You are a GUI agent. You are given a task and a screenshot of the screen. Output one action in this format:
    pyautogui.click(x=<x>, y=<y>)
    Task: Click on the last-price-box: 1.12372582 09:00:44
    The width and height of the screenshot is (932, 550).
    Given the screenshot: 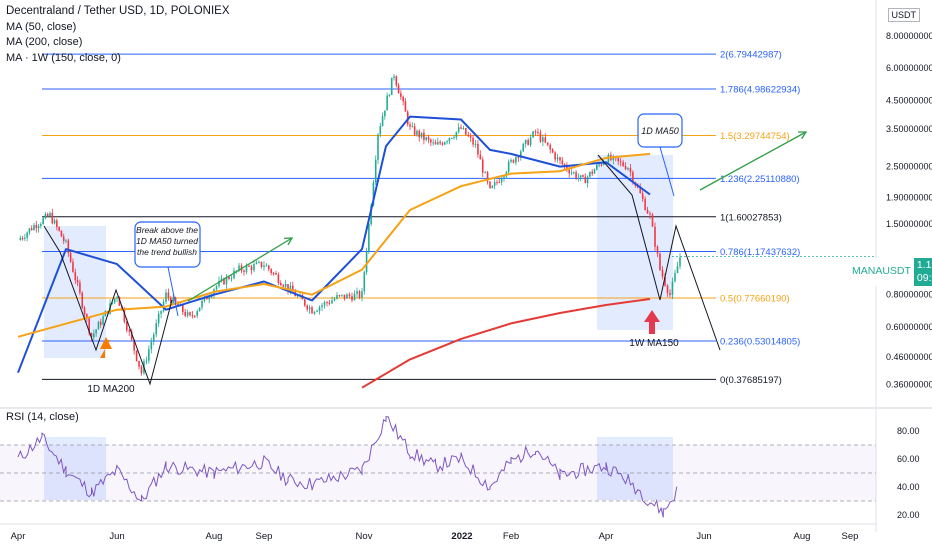 What is the action you would take?
    pyautogui.click(x=922, y=272)
    